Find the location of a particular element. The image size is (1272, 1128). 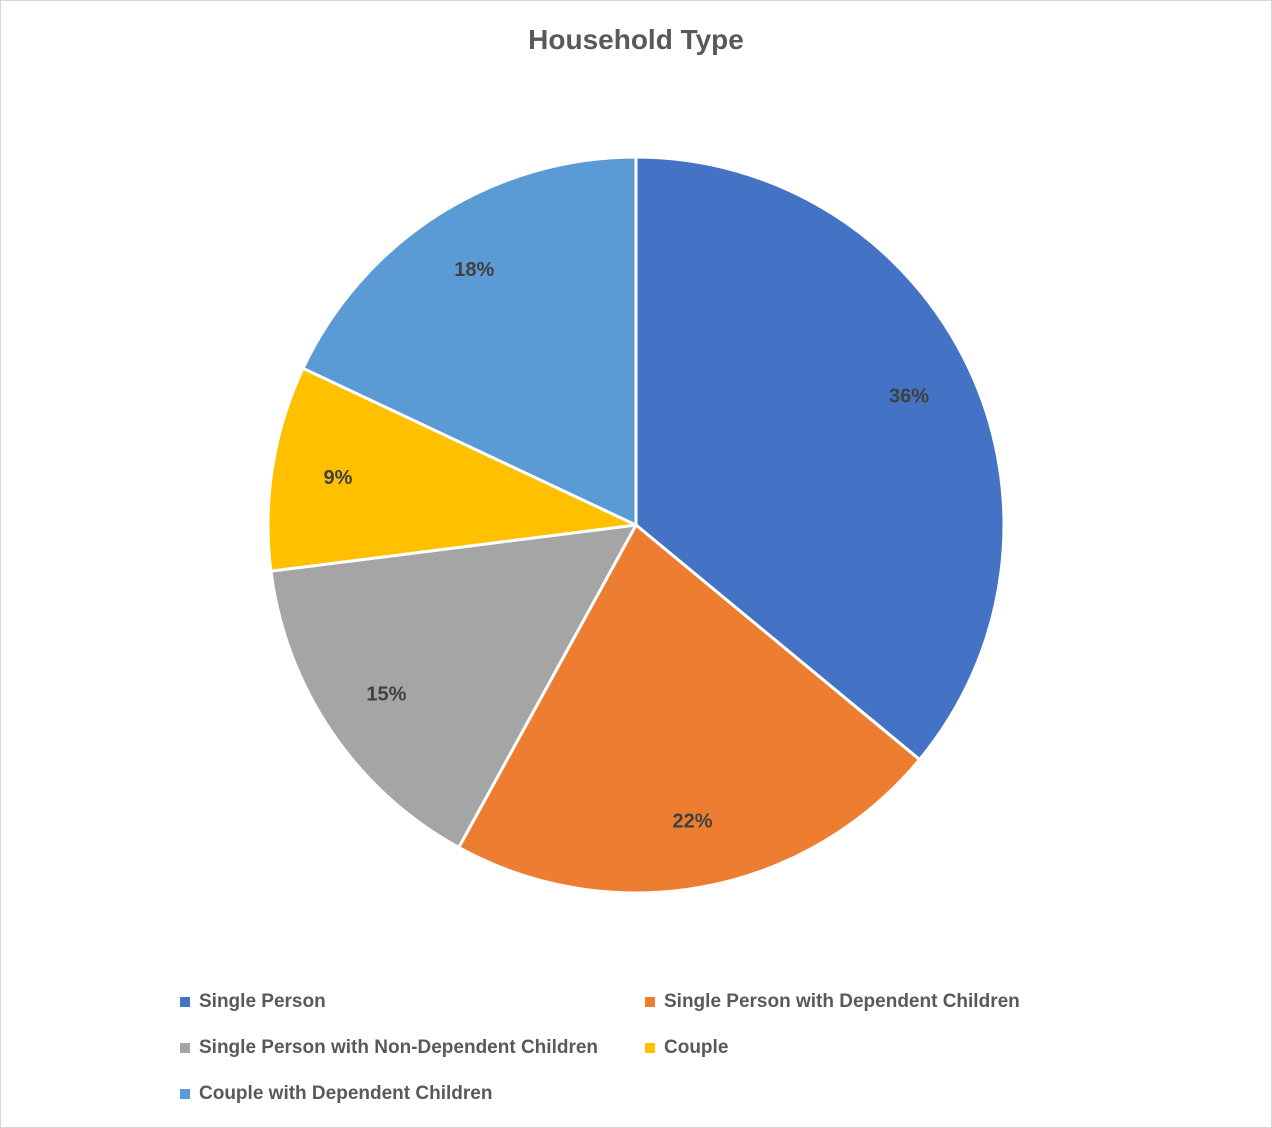

pie-slice-single-person-with-non-dependent-children is located at coordinates (453, 686).